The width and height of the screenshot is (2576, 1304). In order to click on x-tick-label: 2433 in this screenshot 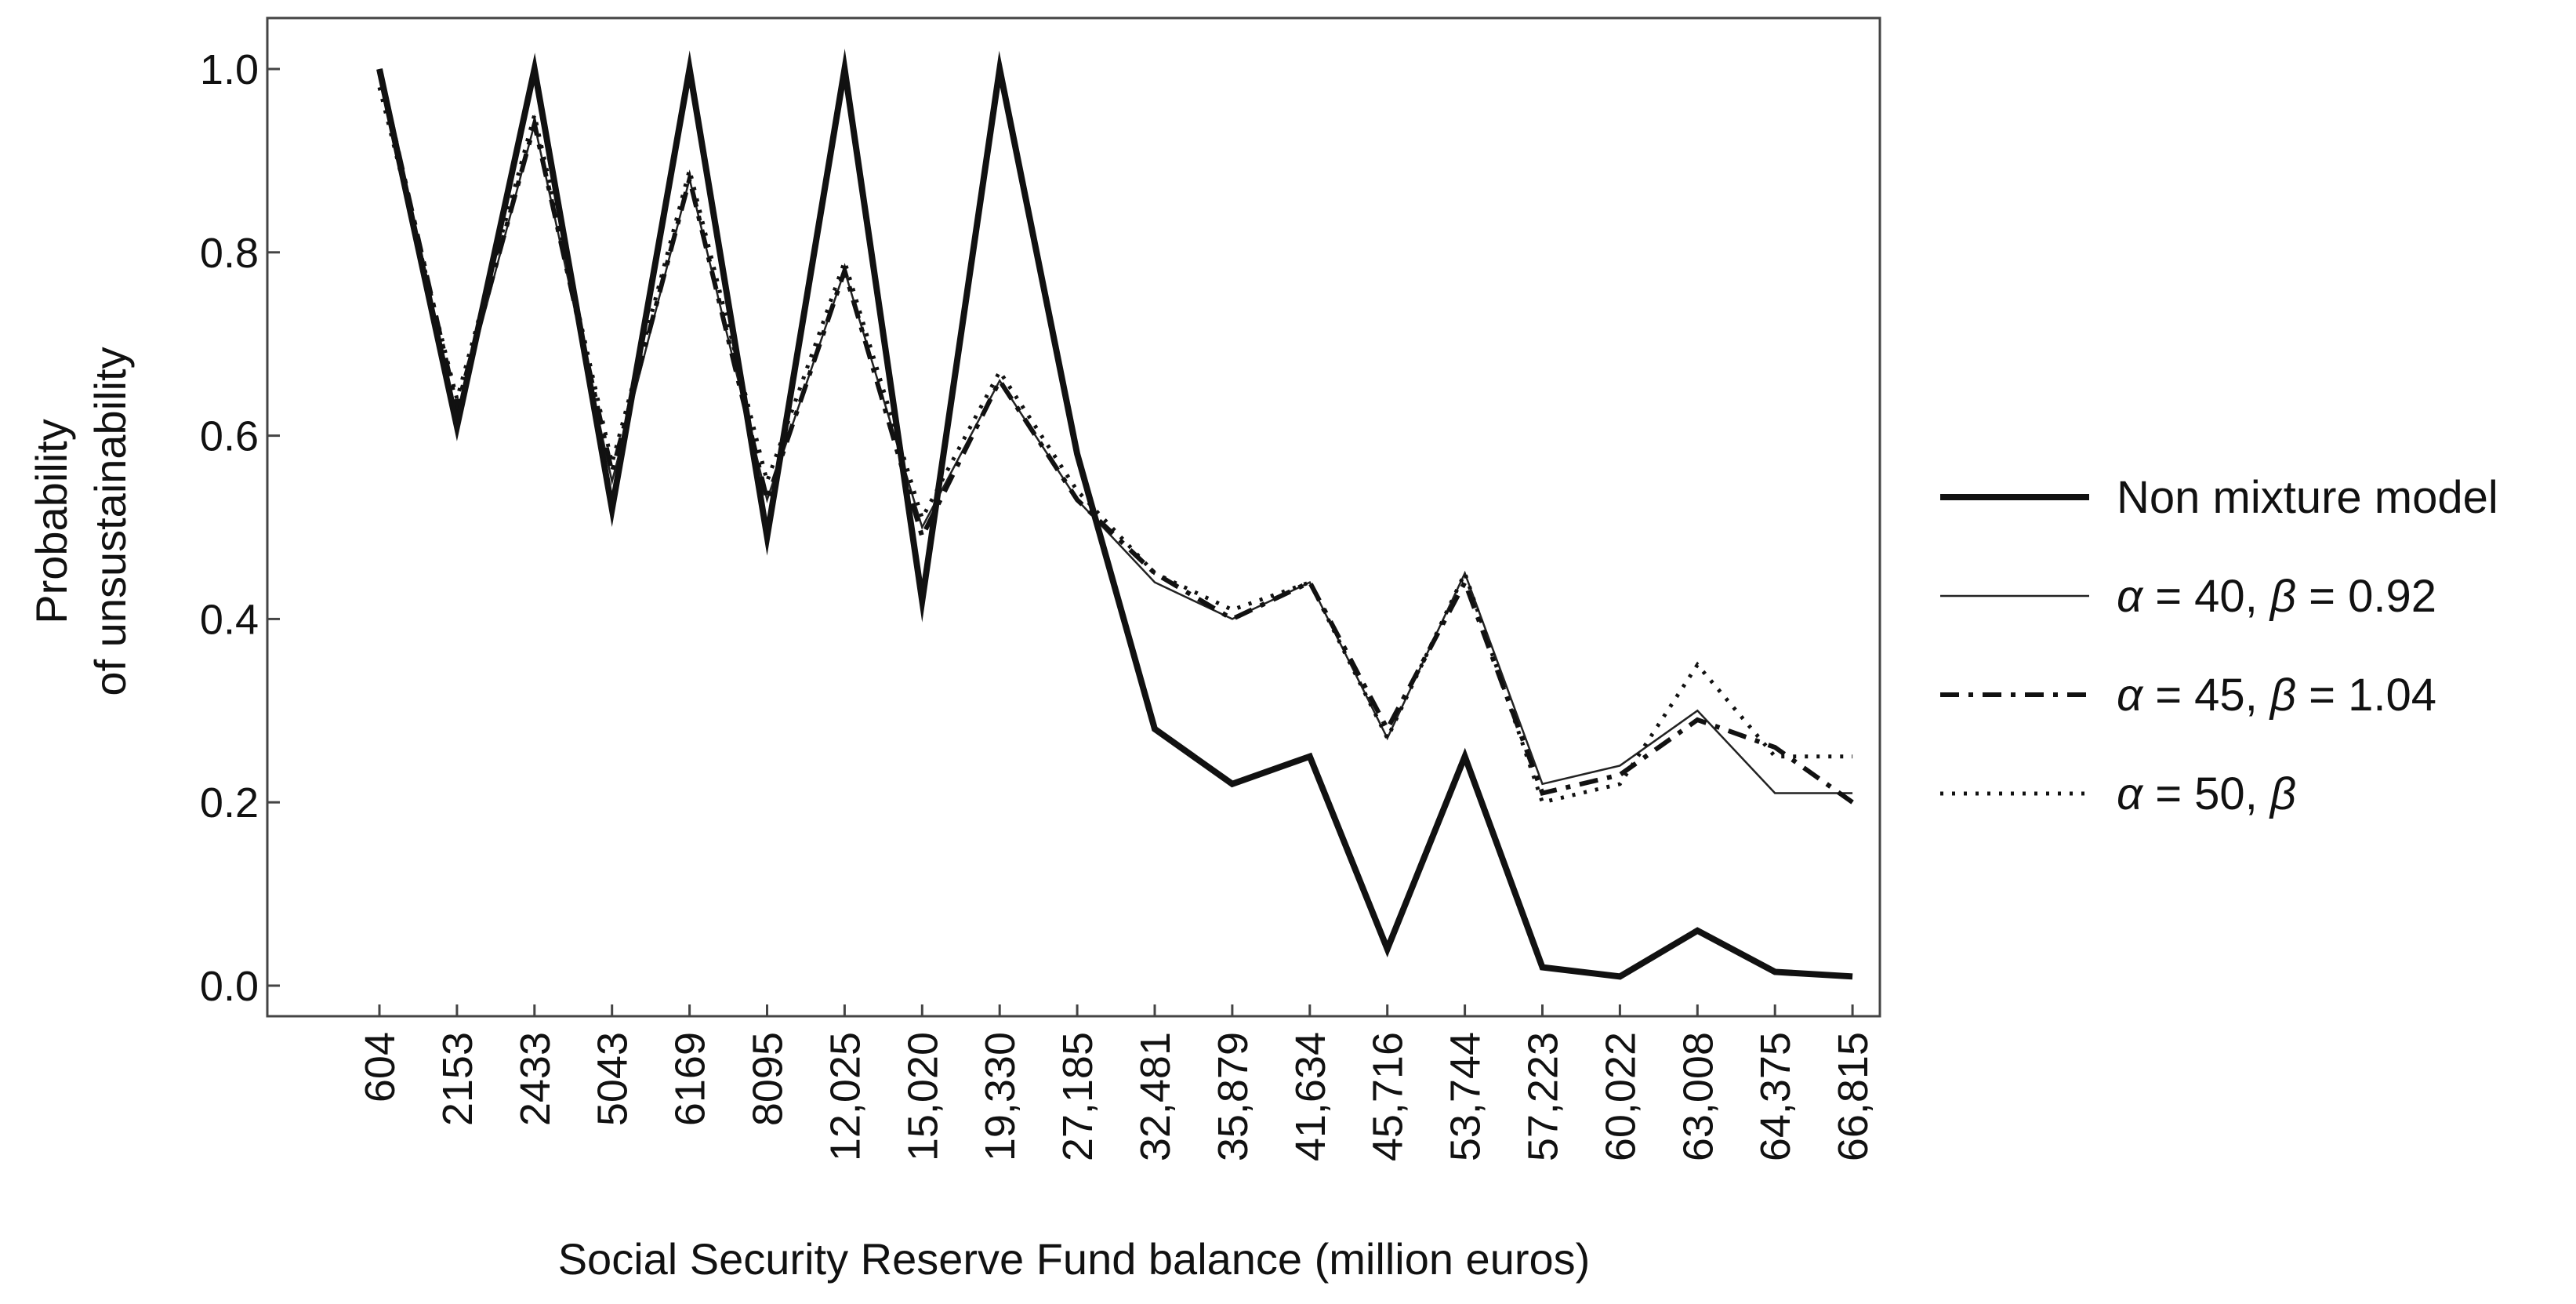, I will do `click(536, 1079)`.